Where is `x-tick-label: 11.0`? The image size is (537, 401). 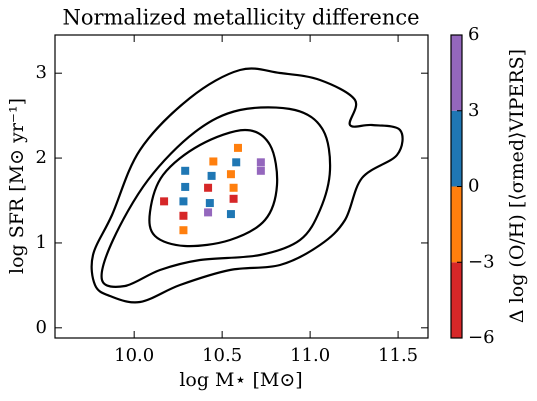
x-tick-label: 11.0 is located at coordinates (310, 355).